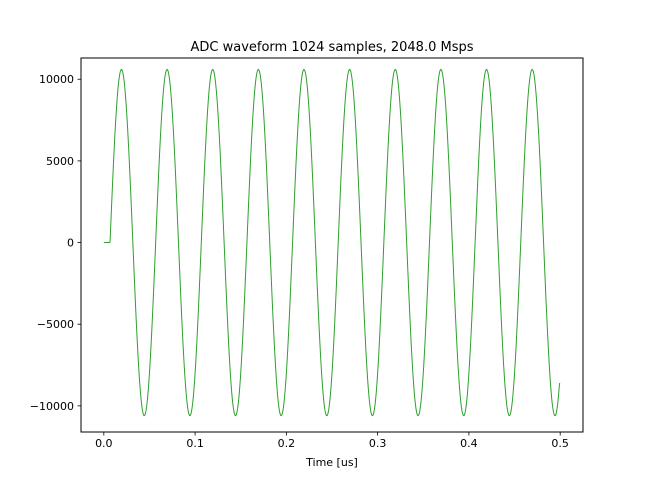 The image size is (648, 486). What do you see at coordinates (52, 406) in the screenshot?
I see `y-tick-label: −10000` at bounding box center [52, 406].